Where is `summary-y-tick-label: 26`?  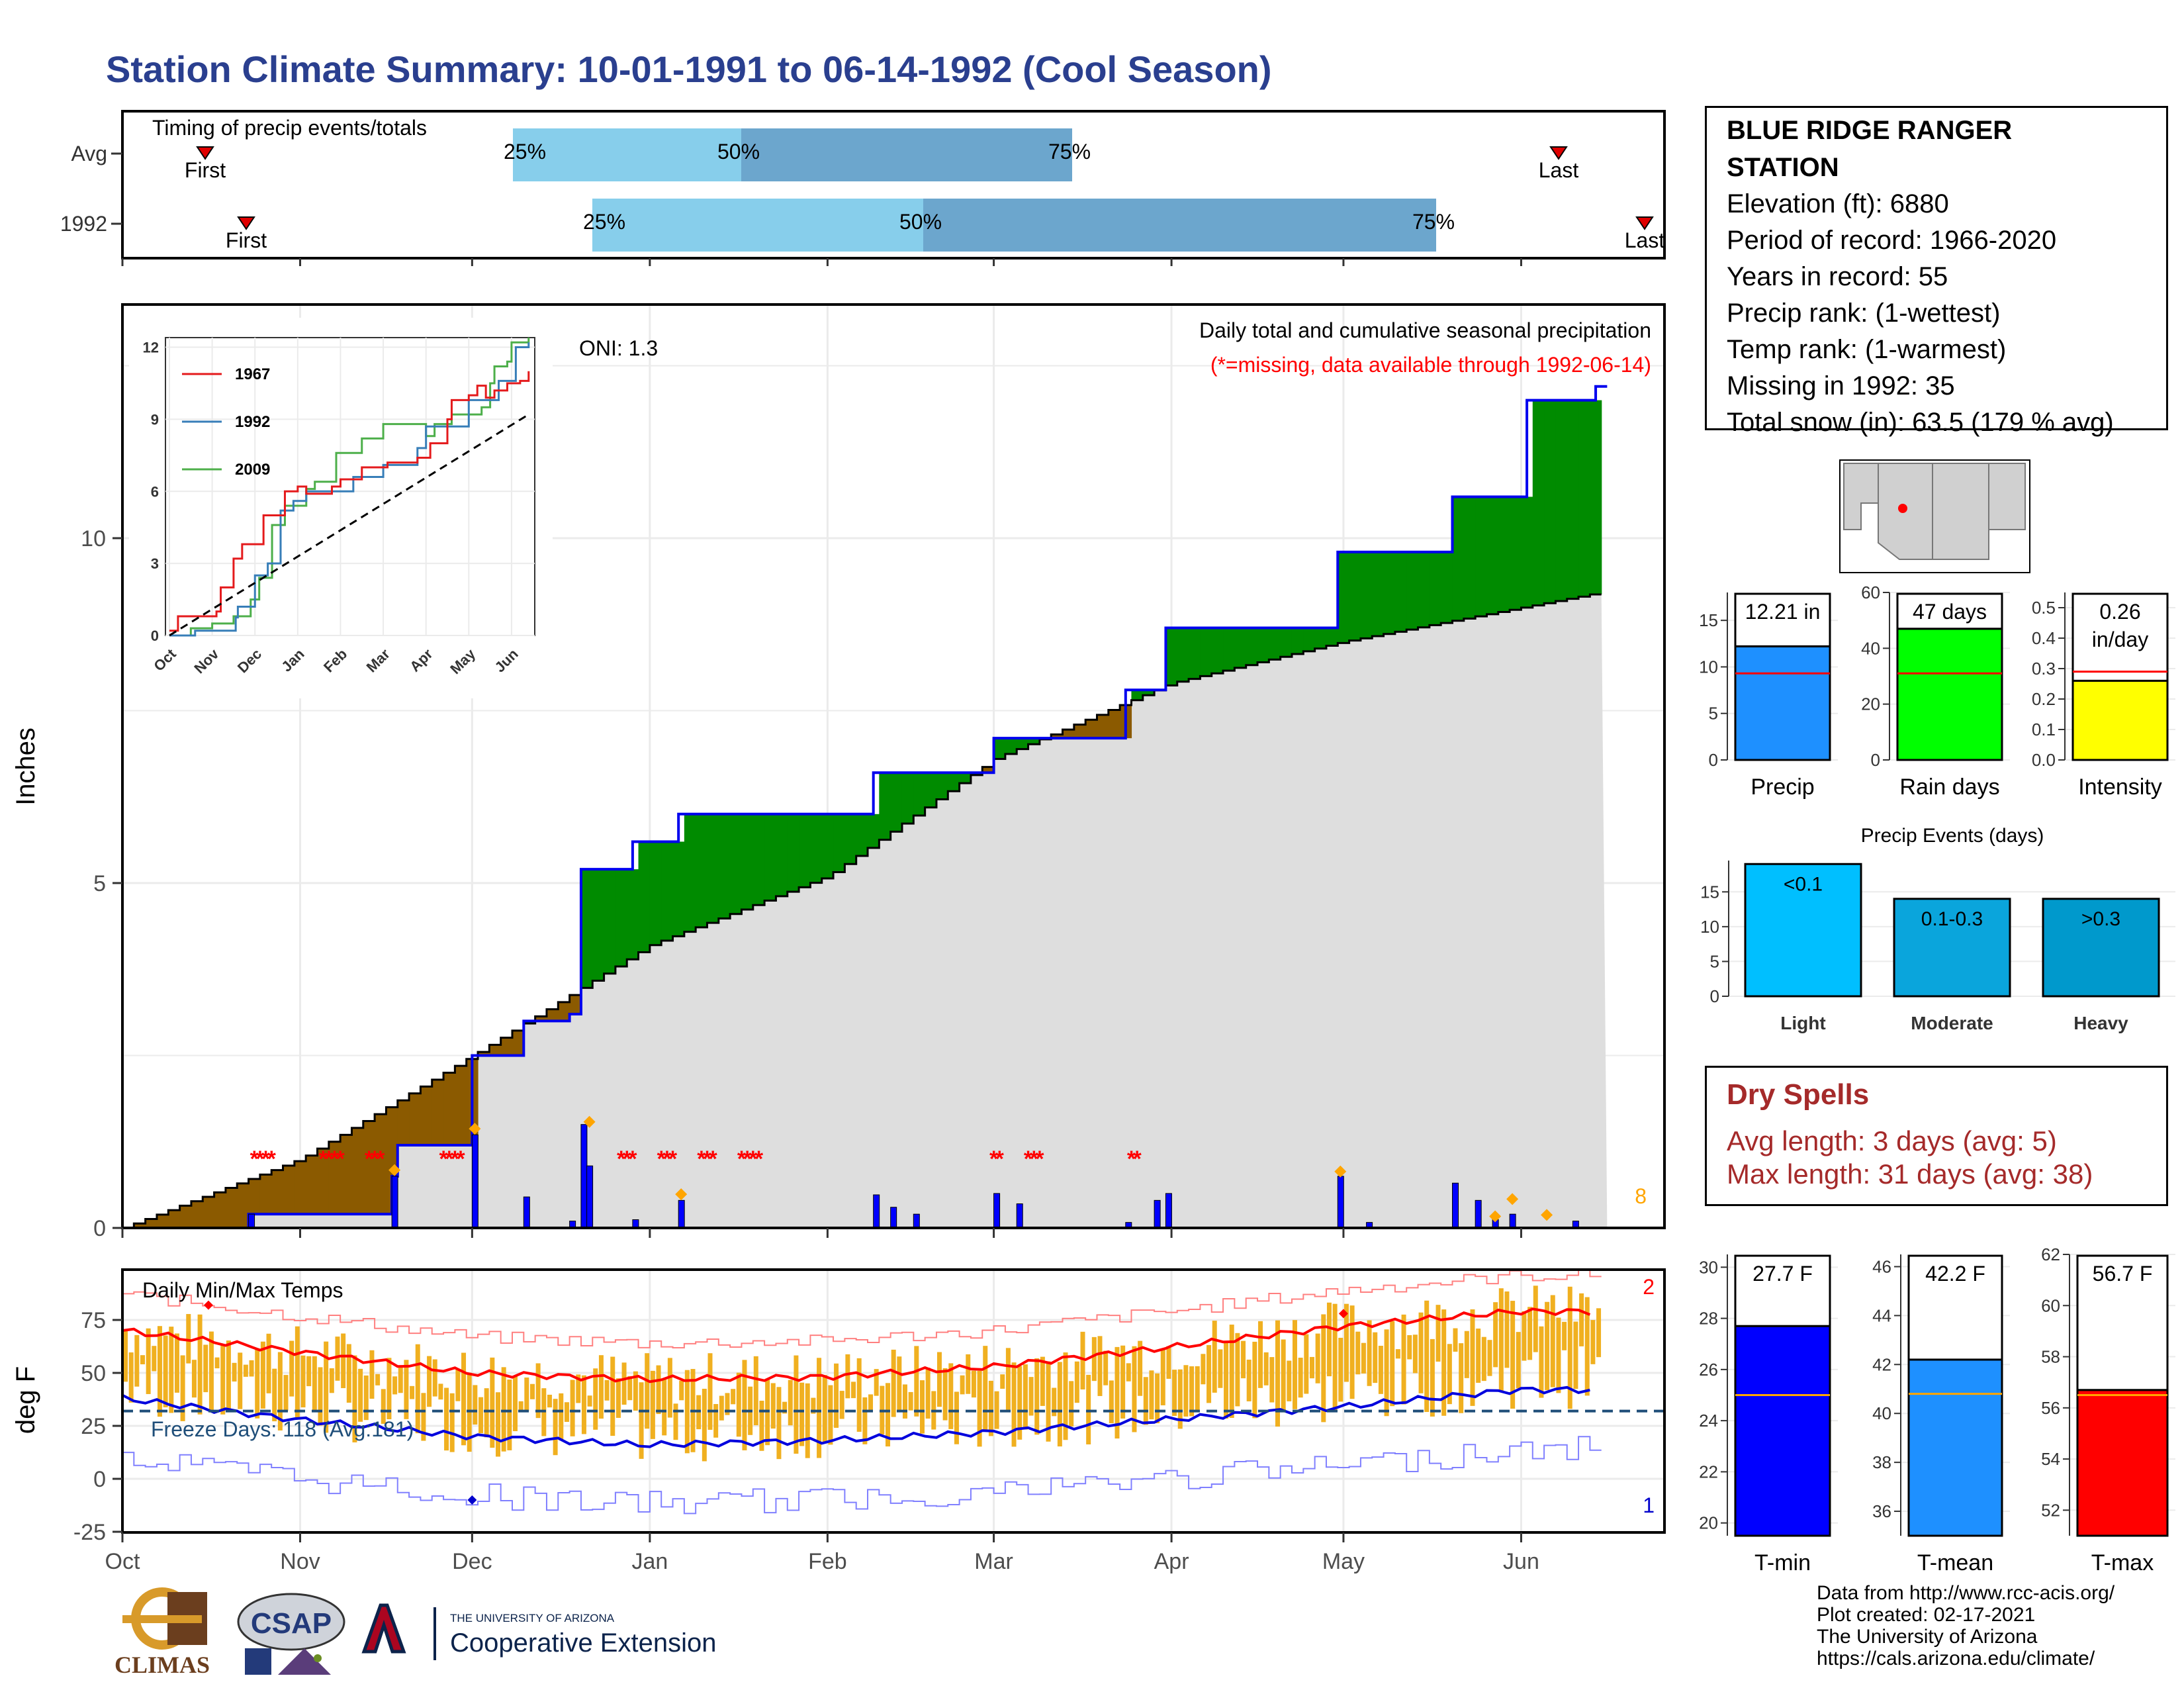 summary-y-tick-label: 26 is located at coordinates (1709, 1370).